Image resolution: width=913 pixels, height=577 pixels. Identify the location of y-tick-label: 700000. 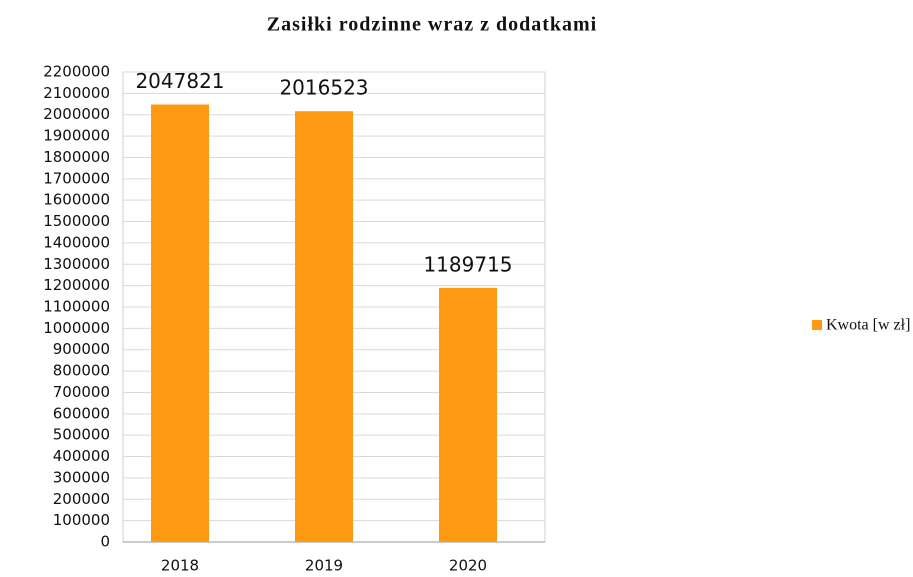
(81, 392).